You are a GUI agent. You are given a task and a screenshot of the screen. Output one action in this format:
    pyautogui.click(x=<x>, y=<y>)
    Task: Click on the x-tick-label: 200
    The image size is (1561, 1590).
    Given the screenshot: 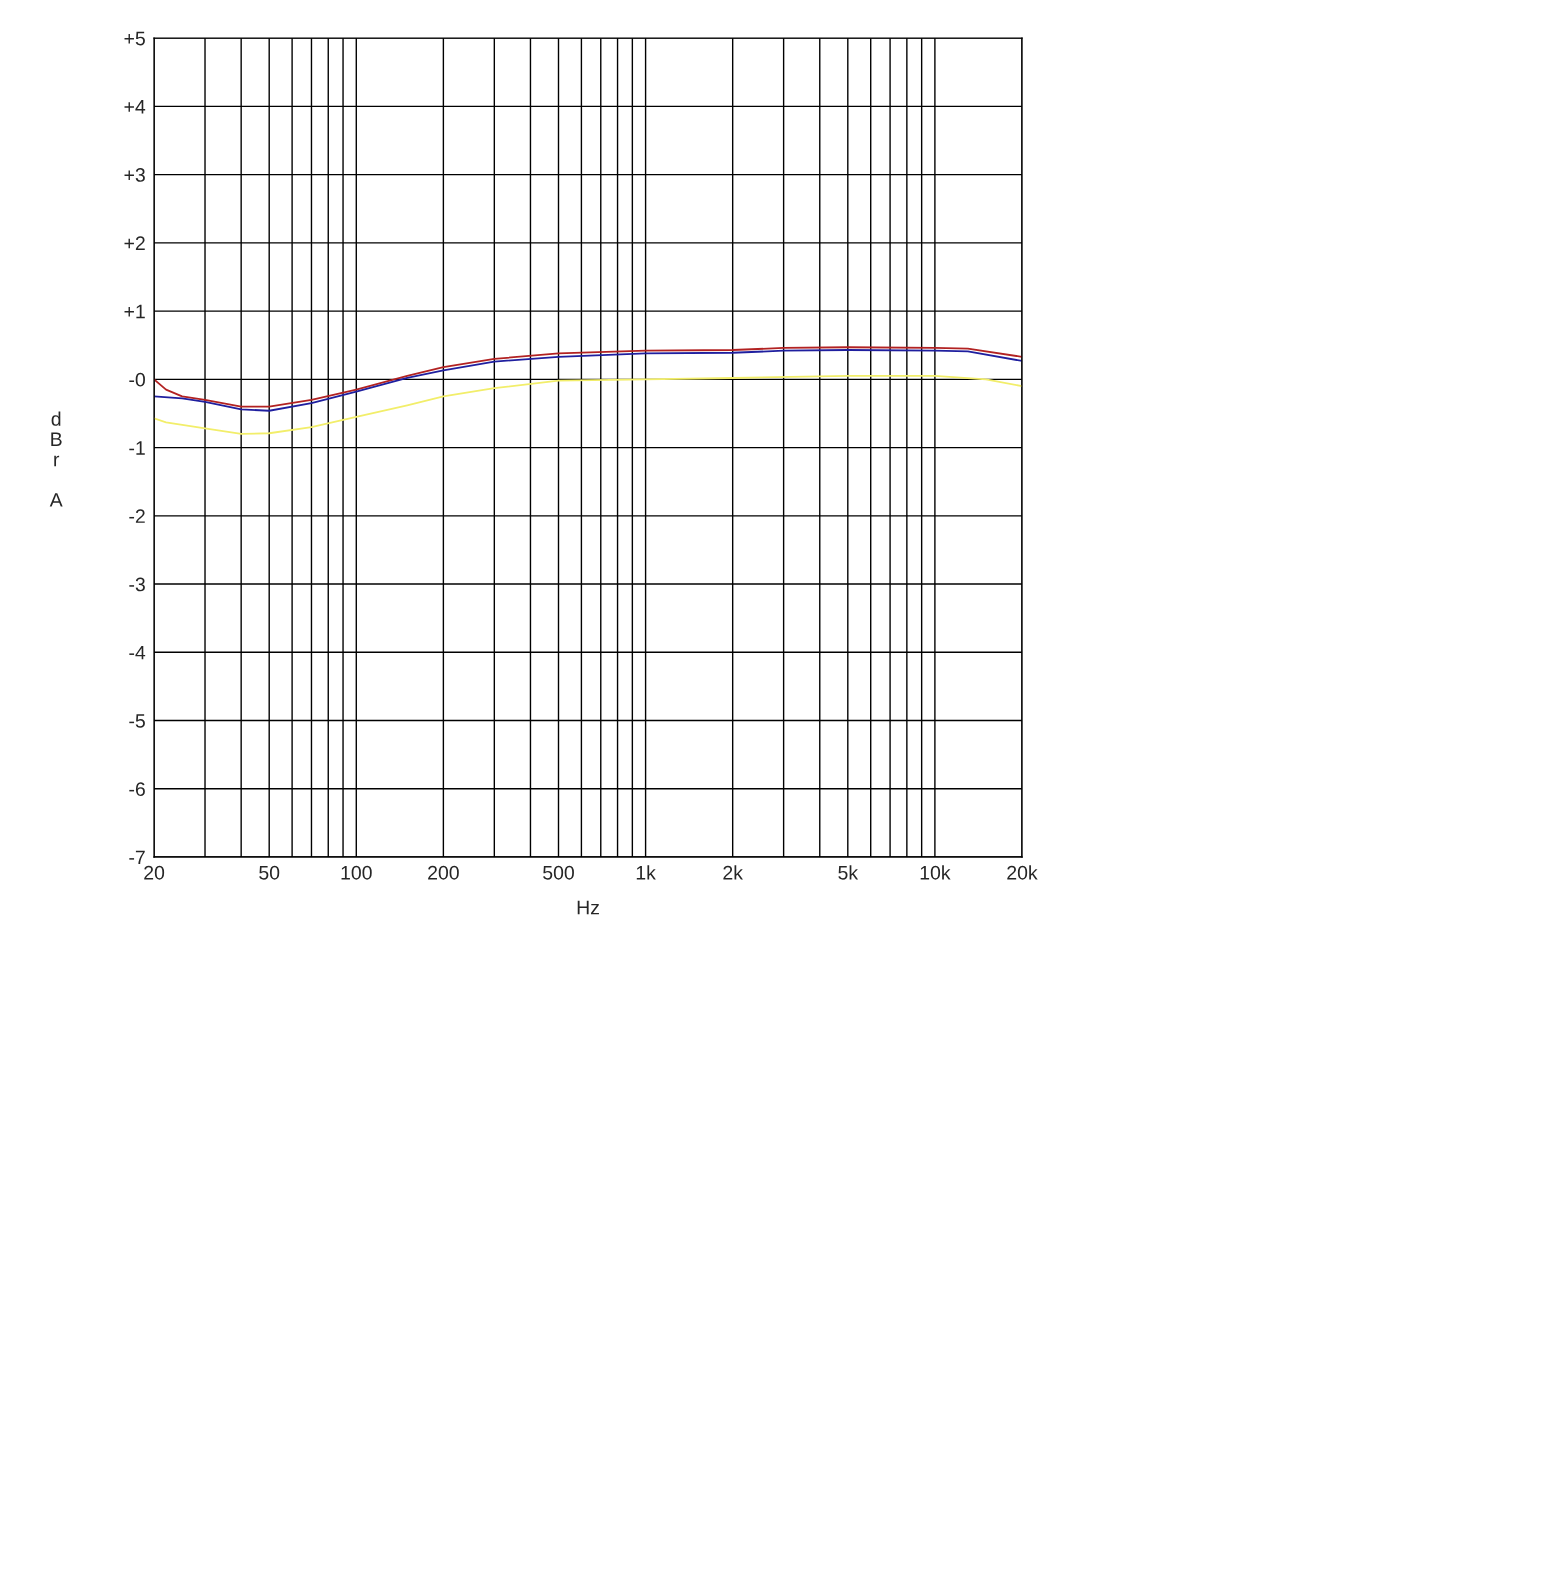 What is the action you would take?
    pyautogui.click(x=443, y=872)
    